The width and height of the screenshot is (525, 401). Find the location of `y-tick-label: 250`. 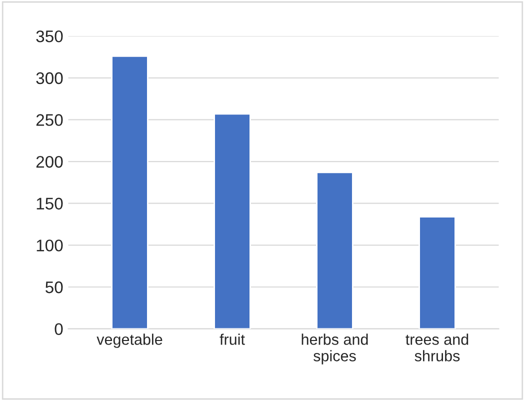

y-tick-label: 250 is located at coordinates (49, 120).